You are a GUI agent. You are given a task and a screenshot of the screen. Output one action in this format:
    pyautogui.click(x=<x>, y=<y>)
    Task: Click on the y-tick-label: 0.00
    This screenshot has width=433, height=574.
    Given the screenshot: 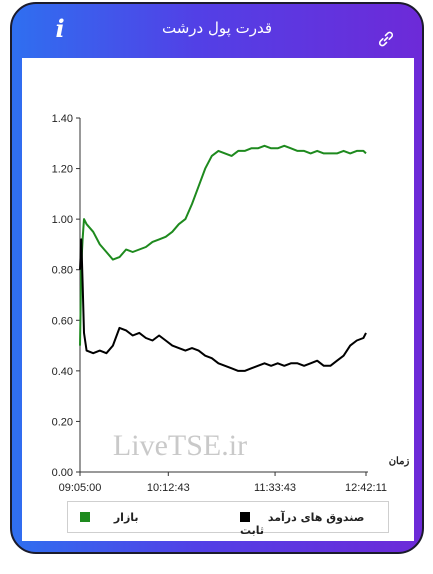 What is the action you would take?
    pyautogui.click(x=62, y=473)
    